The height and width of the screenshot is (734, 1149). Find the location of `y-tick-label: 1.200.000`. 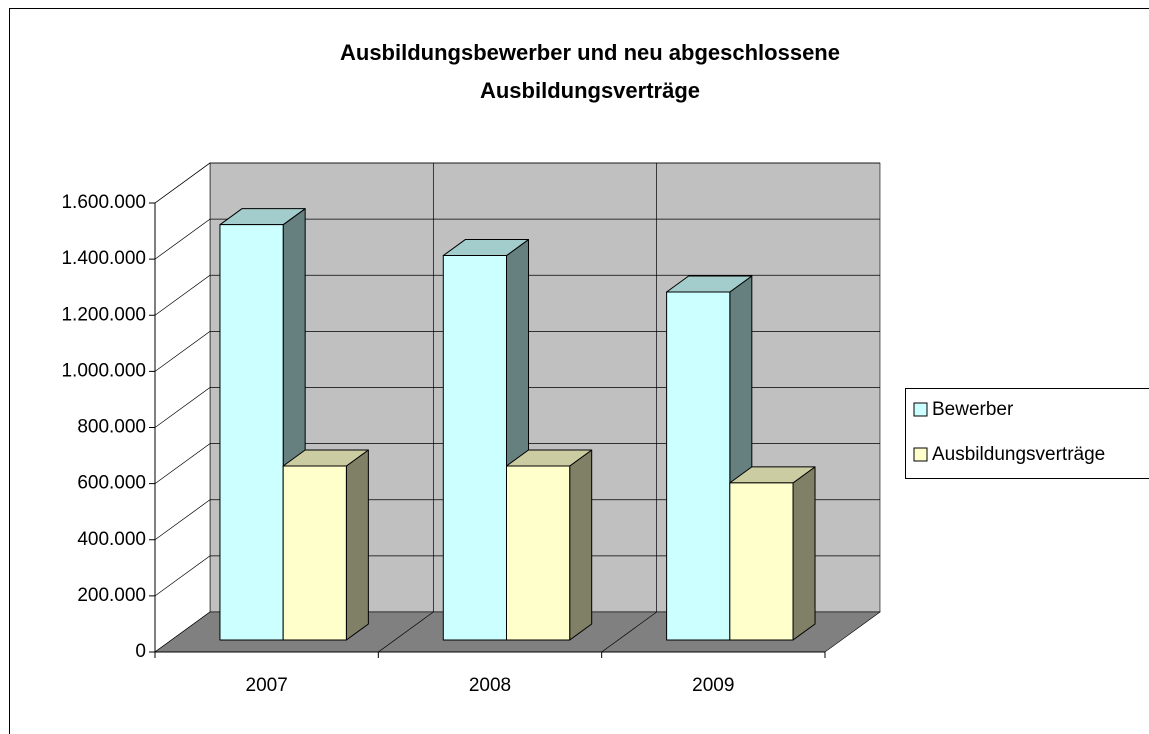

y-tick-label: 1.200.000 is located at coordinates (103, 314).